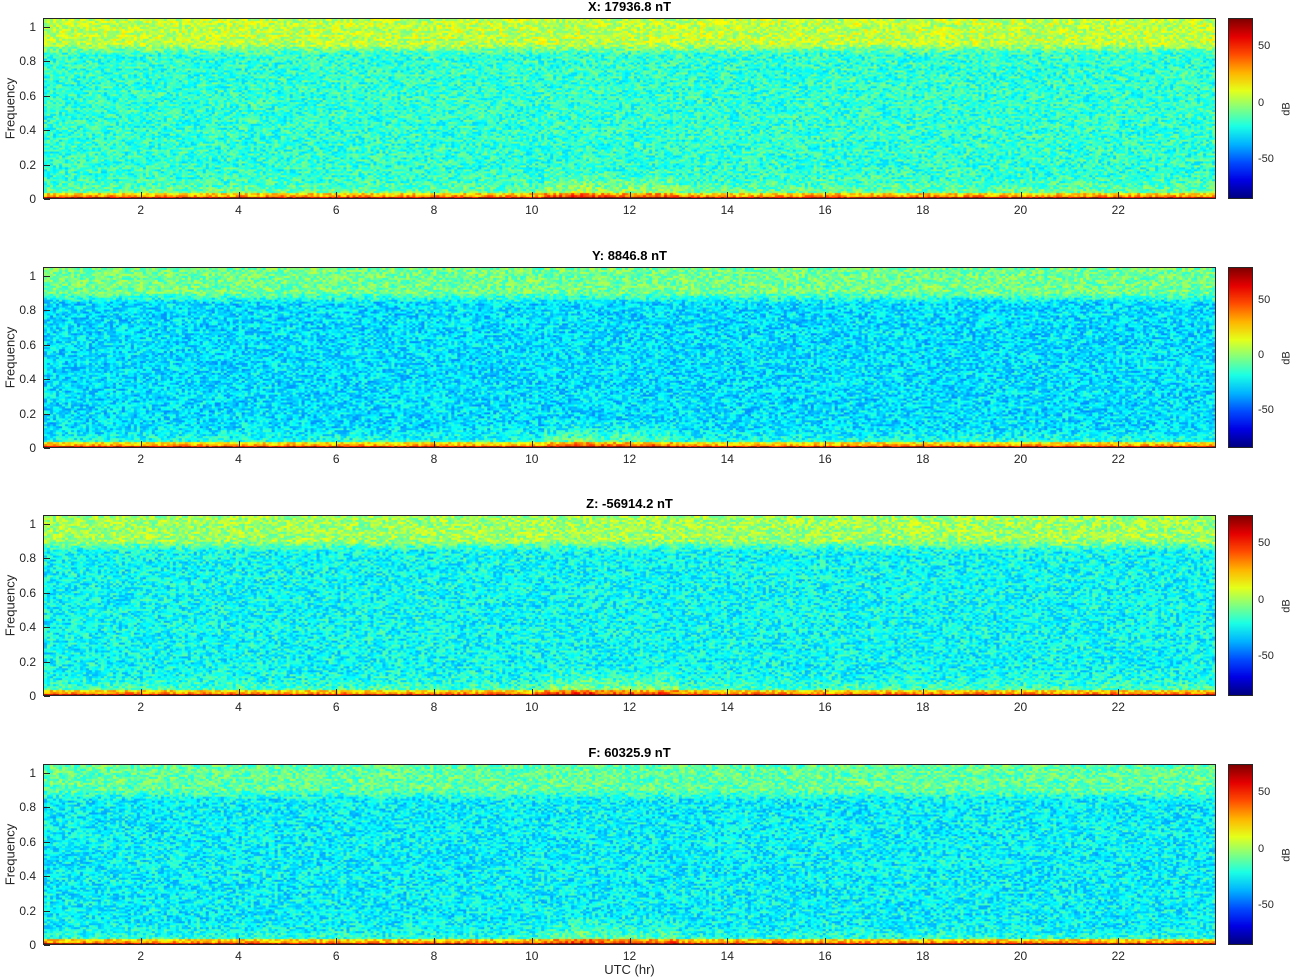 This screenshot has width=1297, height=980. I want to click on x-tick-label: 8, so click(434, 210).